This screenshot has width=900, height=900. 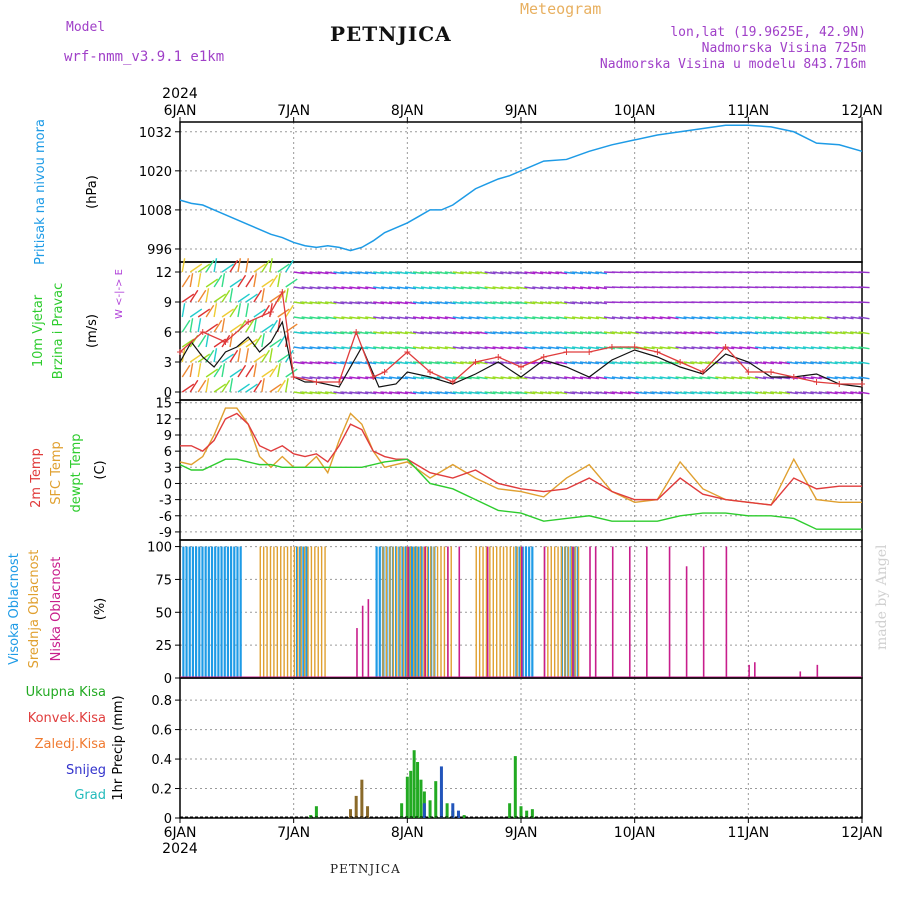 What do you see at coordinates (100, 609) in the screenshot?
I see `cloud-unit: (%)` at bounding box center [100, 609].